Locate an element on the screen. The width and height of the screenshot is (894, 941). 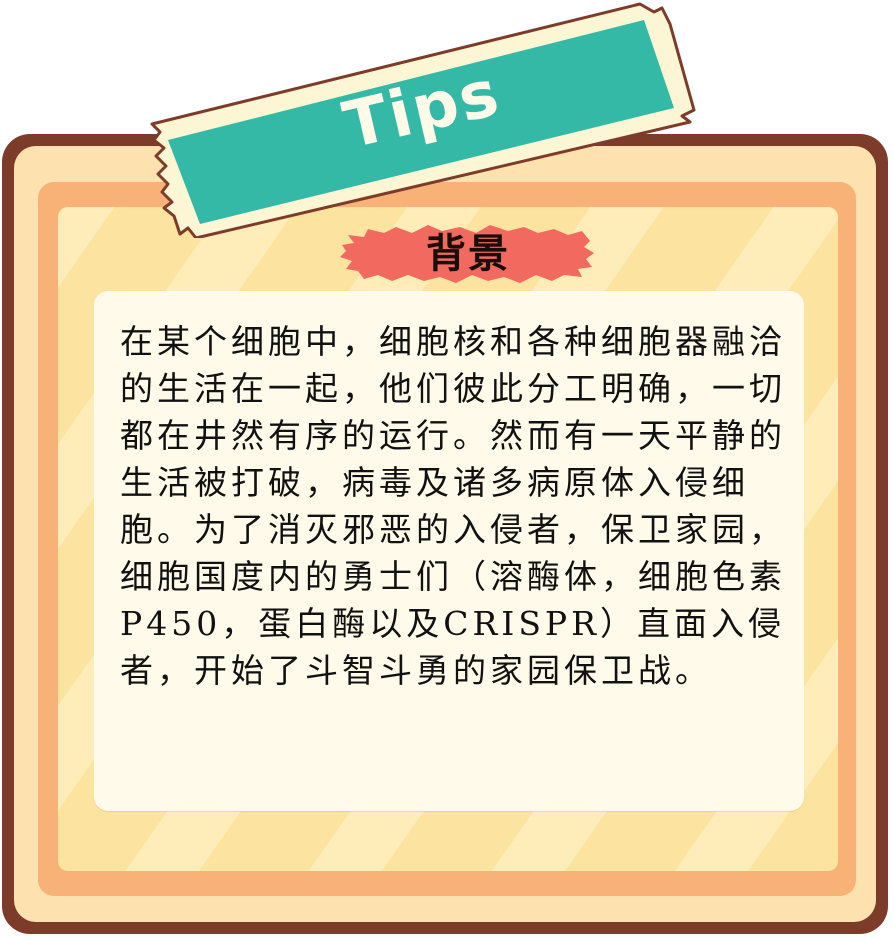
section-title-banner is located at coordinates (467, 254).